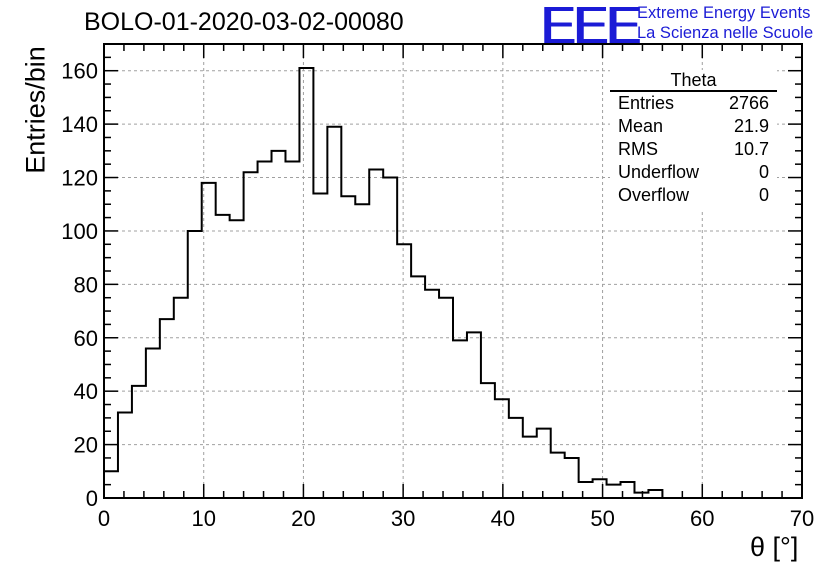  Describe the element at coordinates (693, 80) in the screenshot. I see `stats-title: Theta` at that location.